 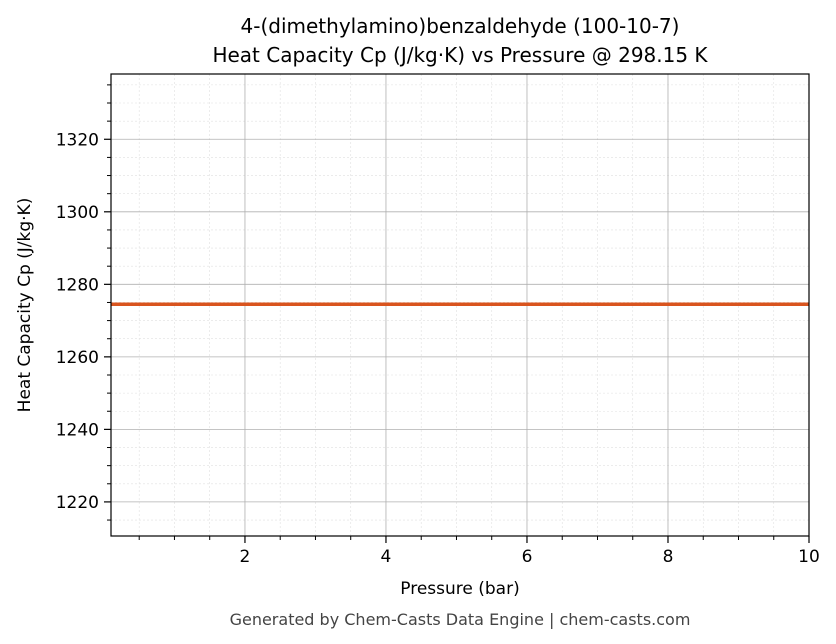 What do you see at coordinates (25, 305) in the screenshot?
I see `y-axis-label: Heat Capacity Cp (J/kg·K)` at bounding box center [25, 305].